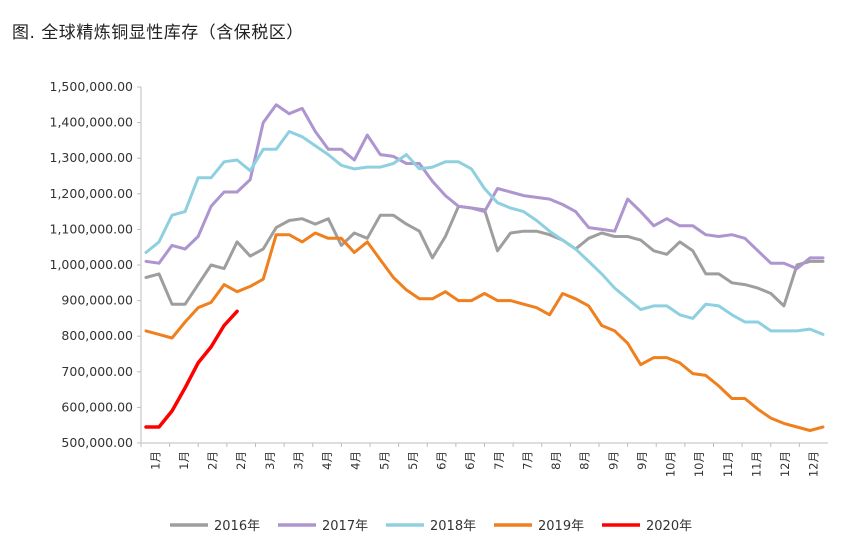  I want to click on legend-label: 2017年, so click(345, 526).